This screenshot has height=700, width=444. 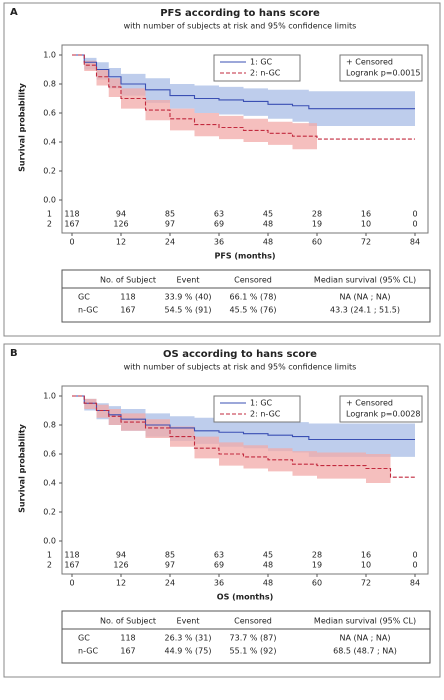 What do you see at coordinates (128, 280) in the screenshot?
I see `table-header: No. of Subject` at bounding box center [128, 280].